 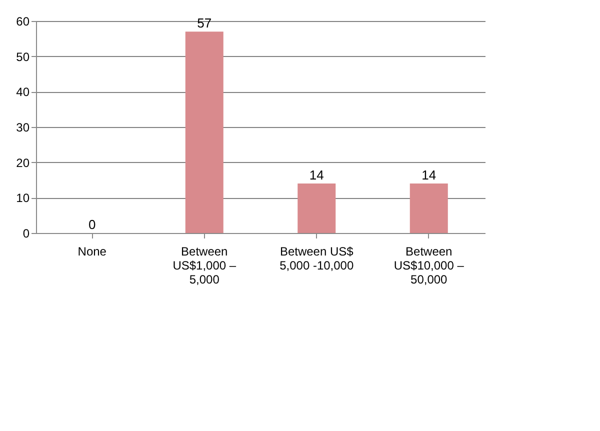 I want to click on x-tick-label: Between US$10,000 – 50,000, so click(x=429, y=265).